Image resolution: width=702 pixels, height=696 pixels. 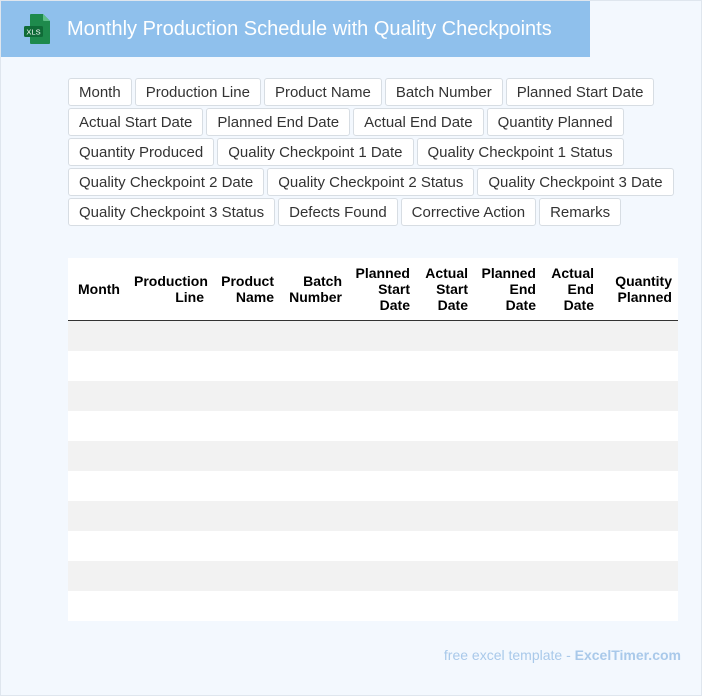 I want to click on field-chip: Quantity Produced, so click(x=141, y=152).